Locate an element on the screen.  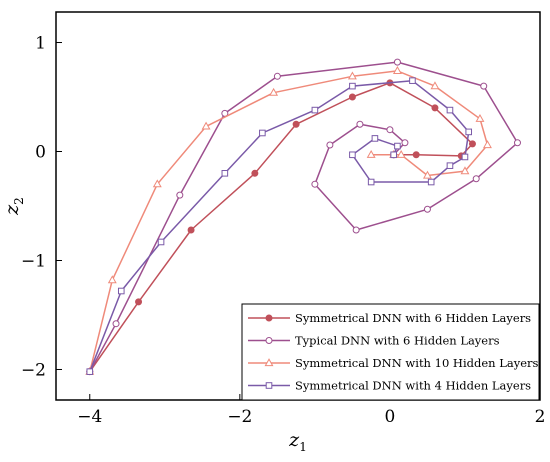
y-tick-label: −2 is located at coordinates (33, 370).